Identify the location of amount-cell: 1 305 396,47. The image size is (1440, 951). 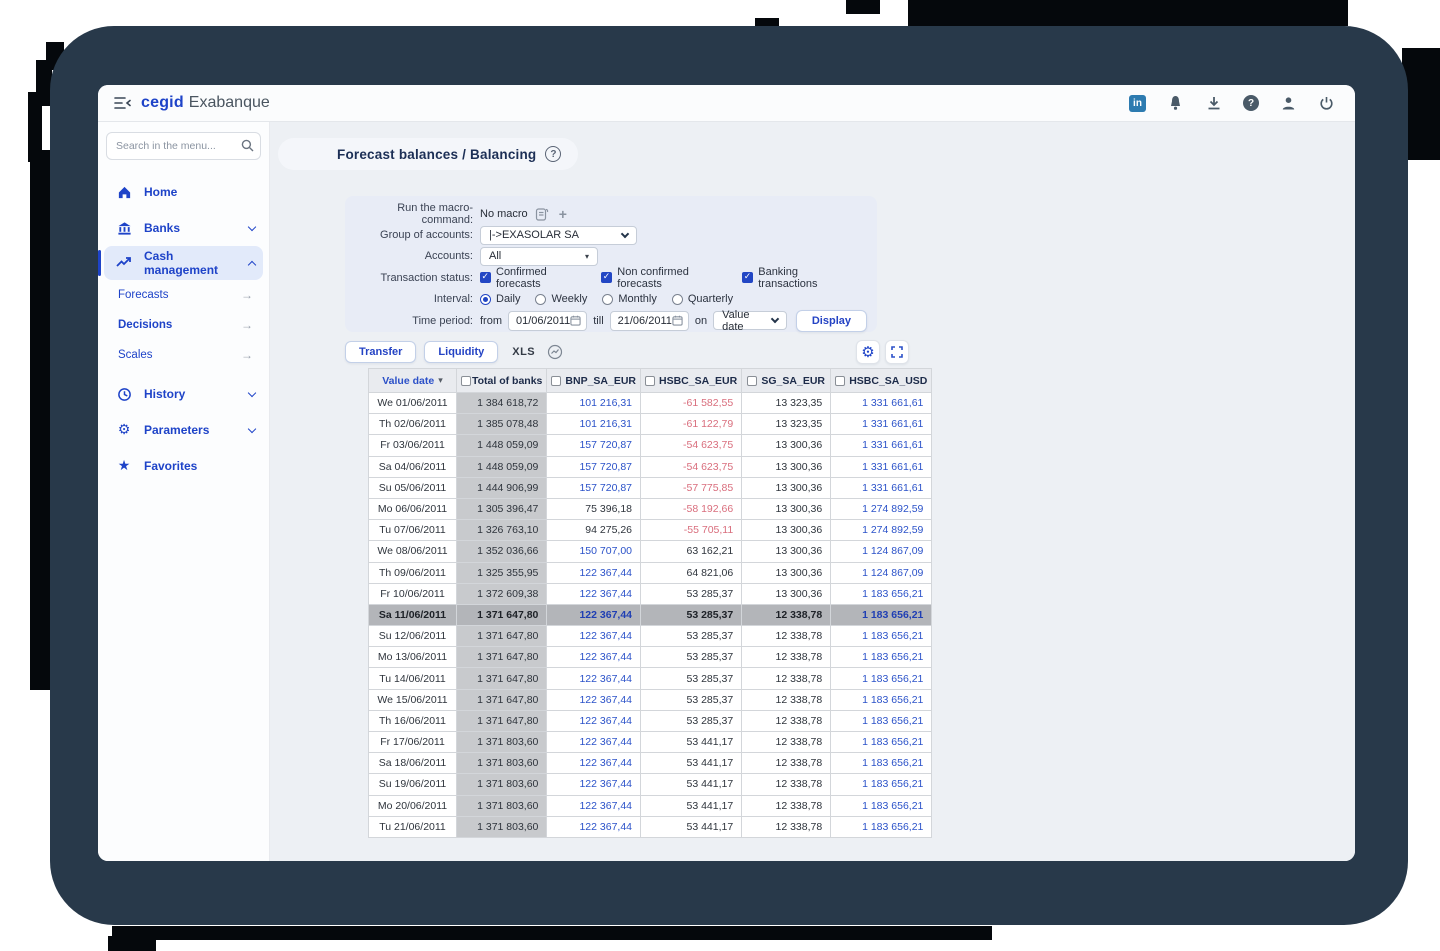
(501, 509).